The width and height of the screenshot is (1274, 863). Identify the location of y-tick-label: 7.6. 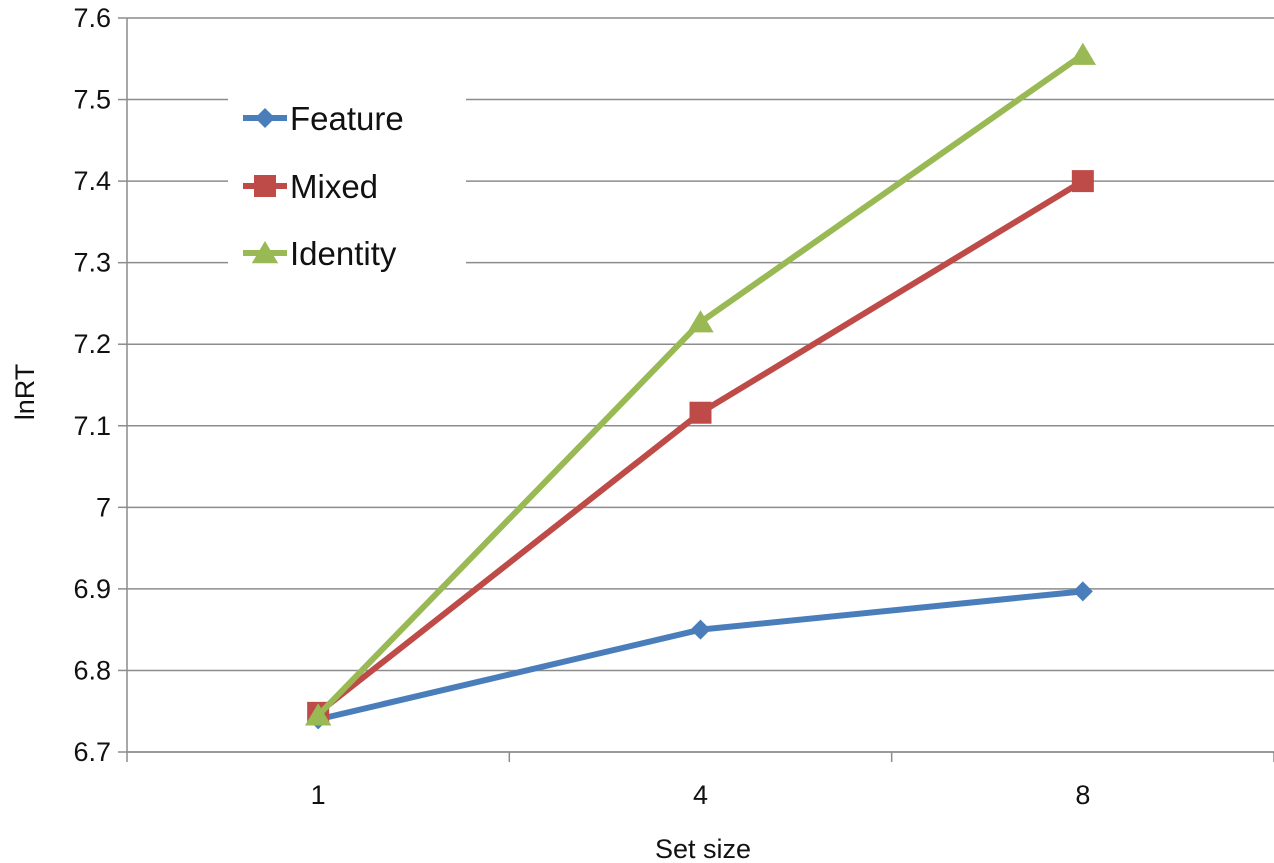
(92, 18).